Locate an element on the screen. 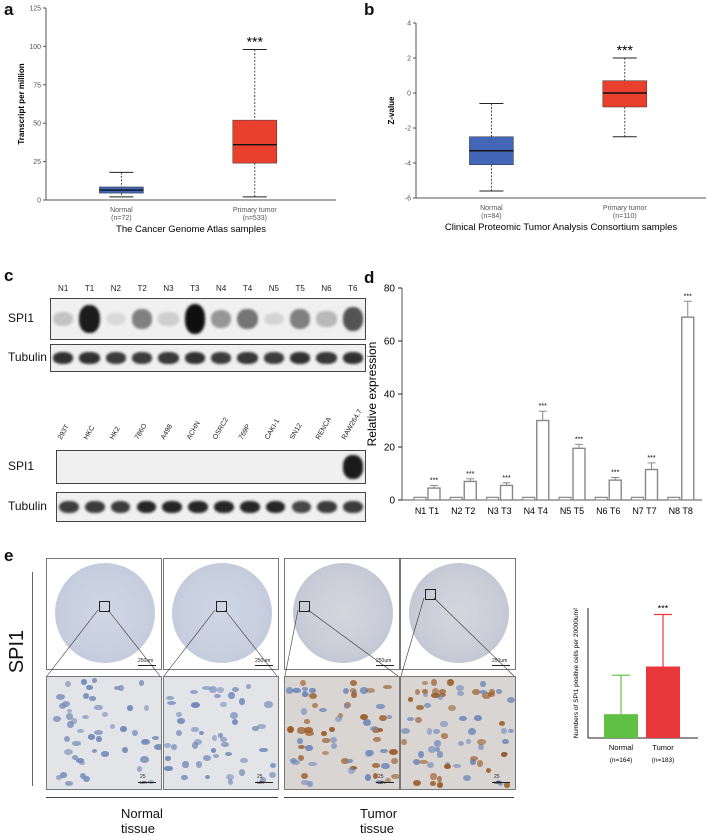 The image size is (708, 836). lane-label: N6 is located at coordinates (326, 288).